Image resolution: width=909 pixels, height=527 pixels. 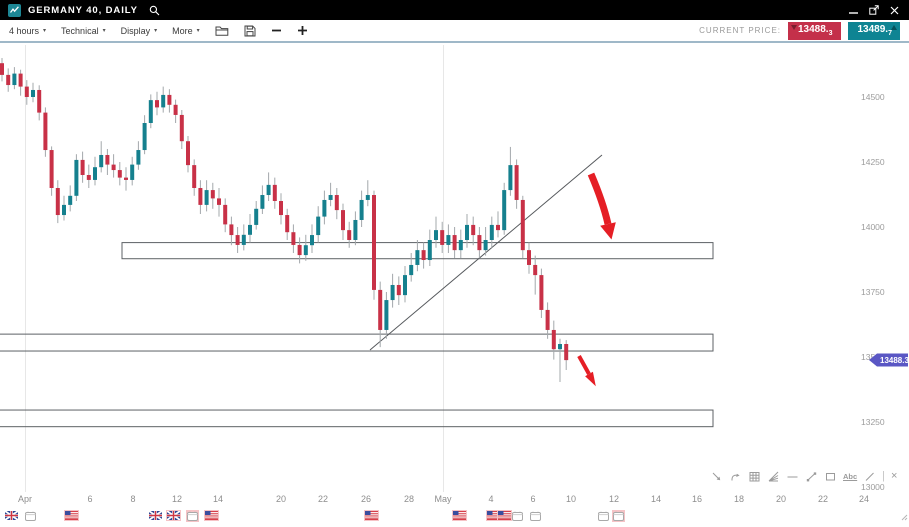 What do you see at coordinates (792, 476) in the screenshot?
I see `tool-horizontal-line-button` at bounding box center [792, 476].